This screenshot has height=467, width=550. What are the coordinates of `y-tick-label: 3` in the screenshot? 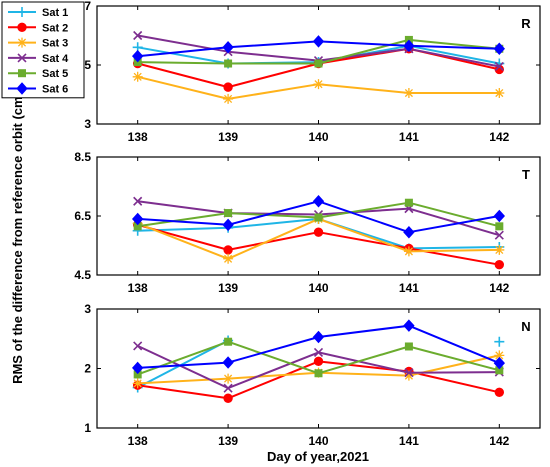 It's located at (87, 309).